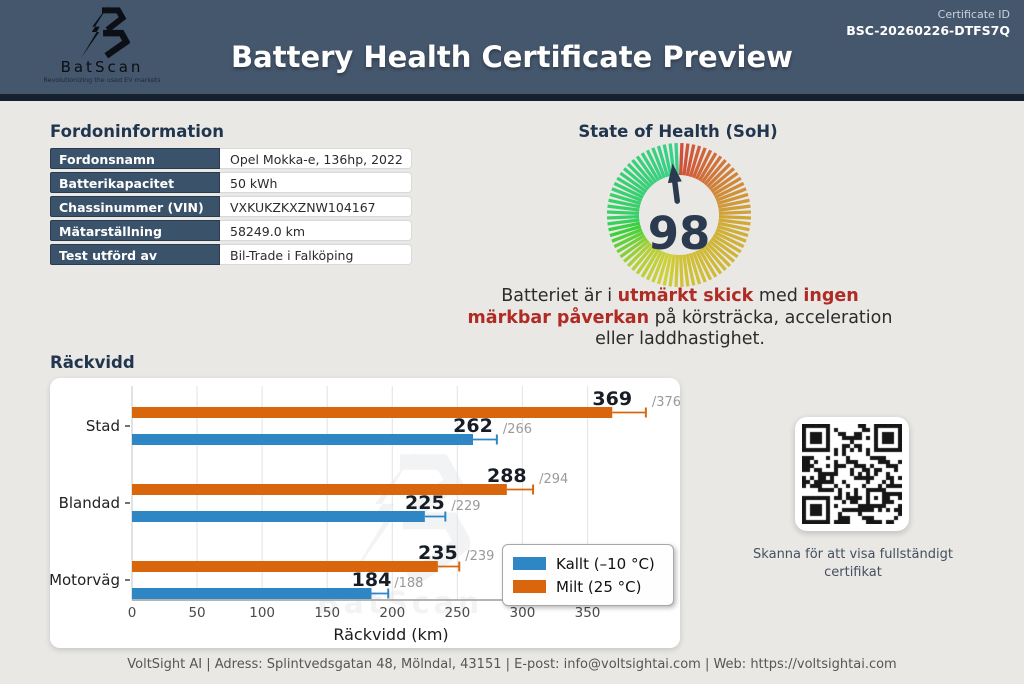 The image size is (1024, 684). What do you see at coordinates (679, 233) in the screenshot?
I see `soh-value: 98` at bounding box center [679, 233].